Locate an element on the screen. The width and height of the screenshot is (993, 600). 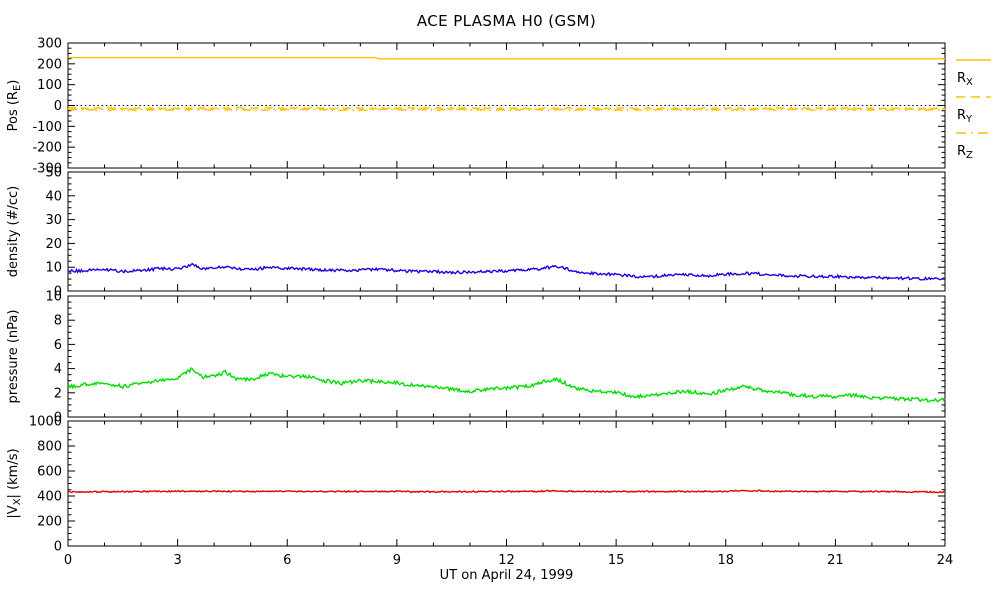
x-tick-label: 0 is located at coordinates (68, 560).